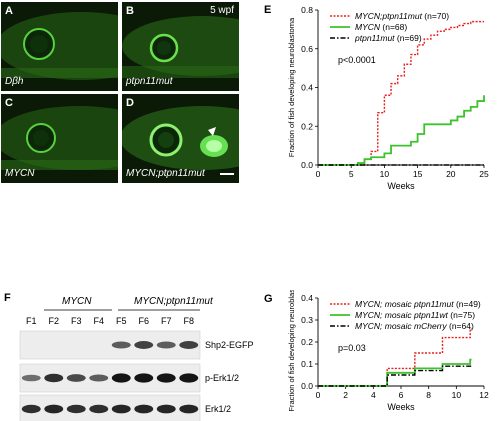 This screenshot has height=421, width=500. What do you see at coordinates (173, 301) in the screenshot?
I see `blot-group2-label: MYCN;ptpn11mut` at bounding box center [173, 301].